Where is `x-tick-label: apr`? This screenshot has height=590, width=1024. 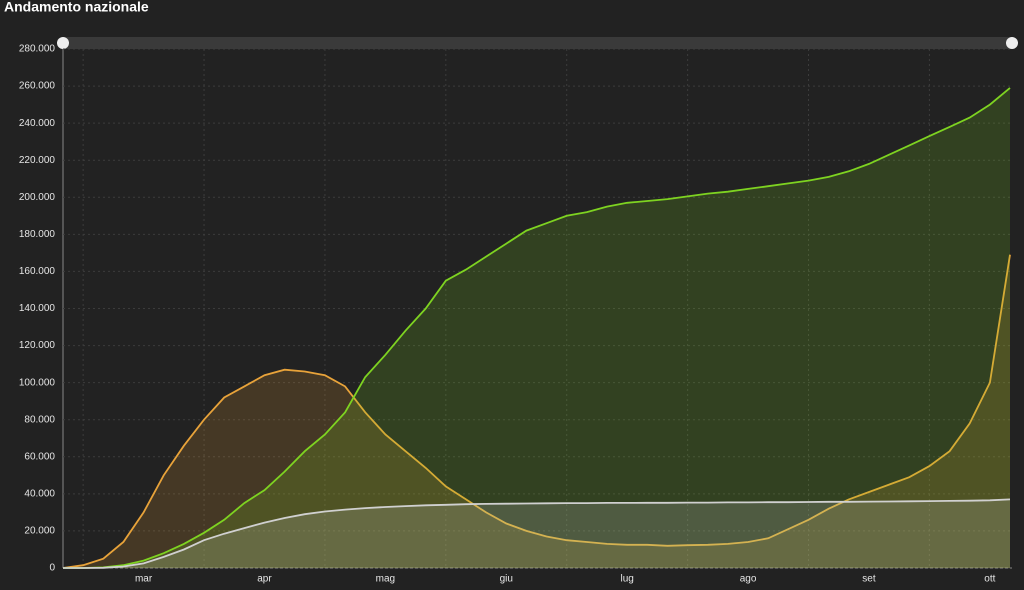
x-tick-label: apr is located at coordinates (264, 579).